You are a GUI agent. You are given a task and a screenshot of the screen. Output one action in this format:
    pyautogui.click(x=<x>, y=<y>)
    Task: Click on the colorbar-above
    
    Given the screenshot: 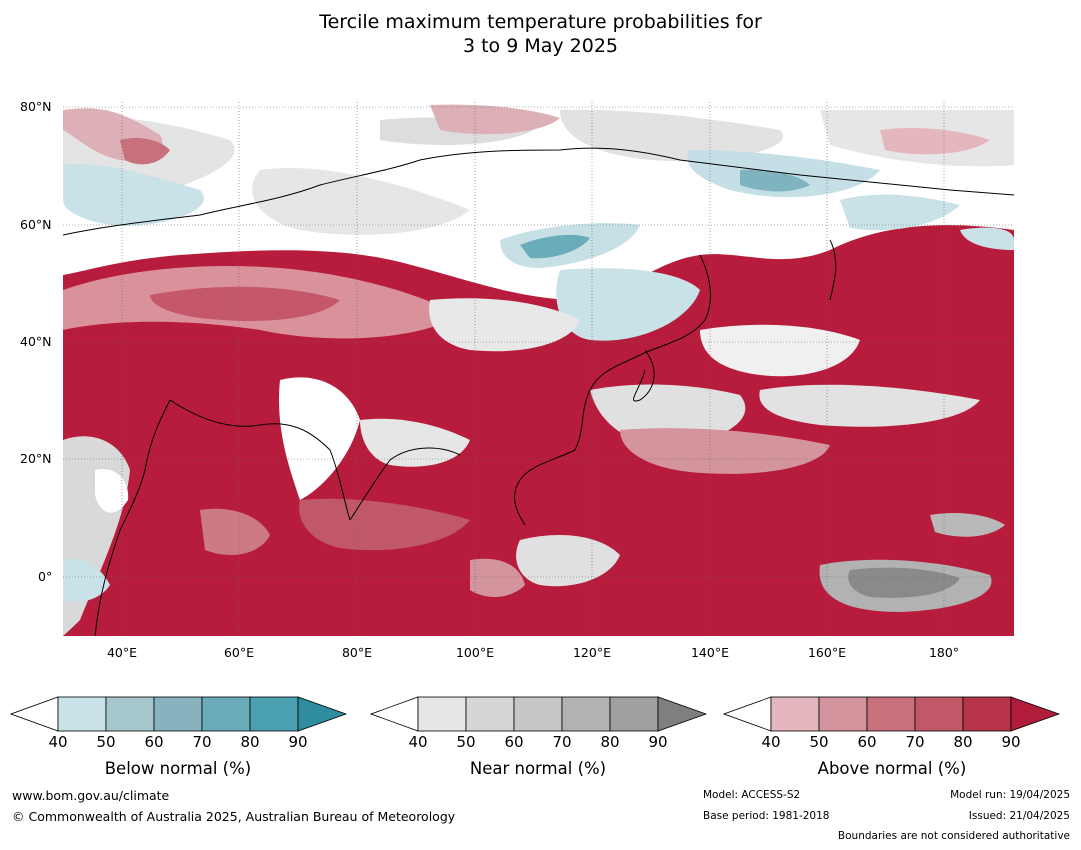 What is the action you would take?
    pyautogui.click(x=892, y=714)
    